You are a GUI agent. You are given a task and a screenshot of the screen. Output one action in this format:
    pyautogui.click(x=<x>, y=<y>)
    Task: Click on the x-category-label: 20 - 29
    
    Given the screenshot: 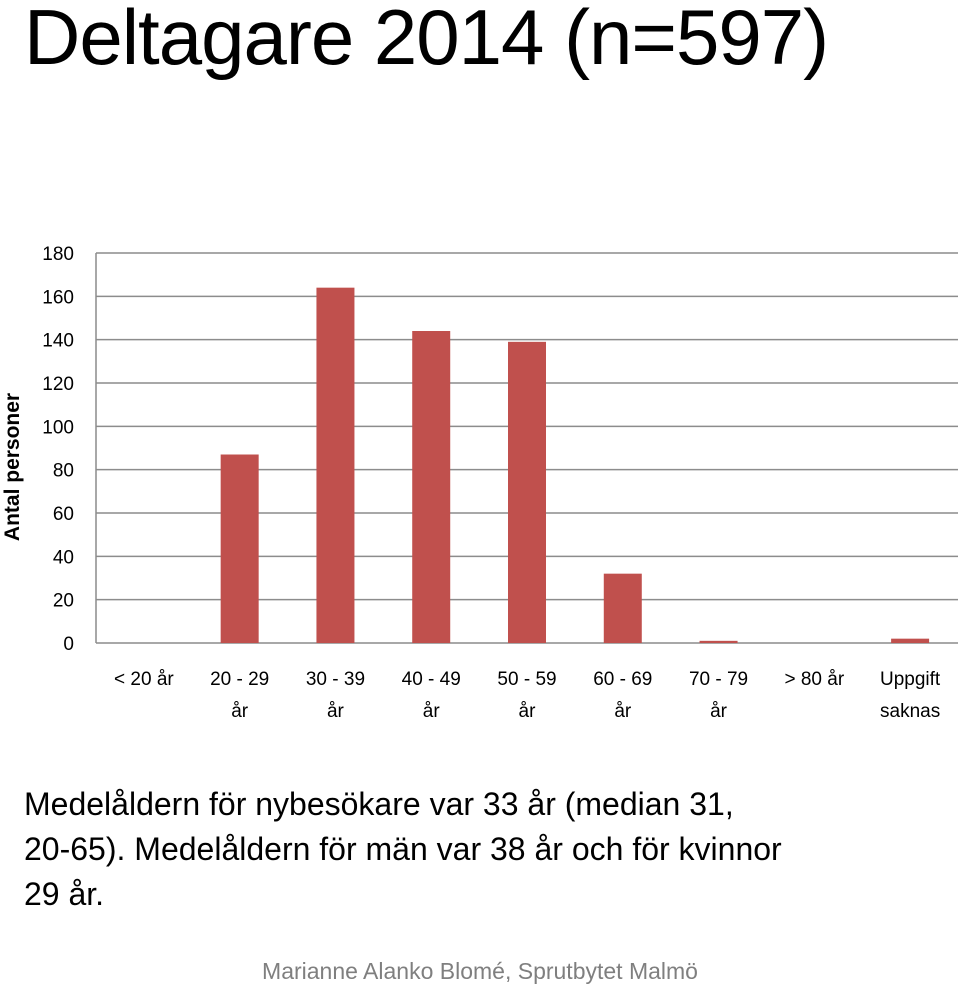 What is the action you would take?
    pyautogui.click(x=239, y=679)
    